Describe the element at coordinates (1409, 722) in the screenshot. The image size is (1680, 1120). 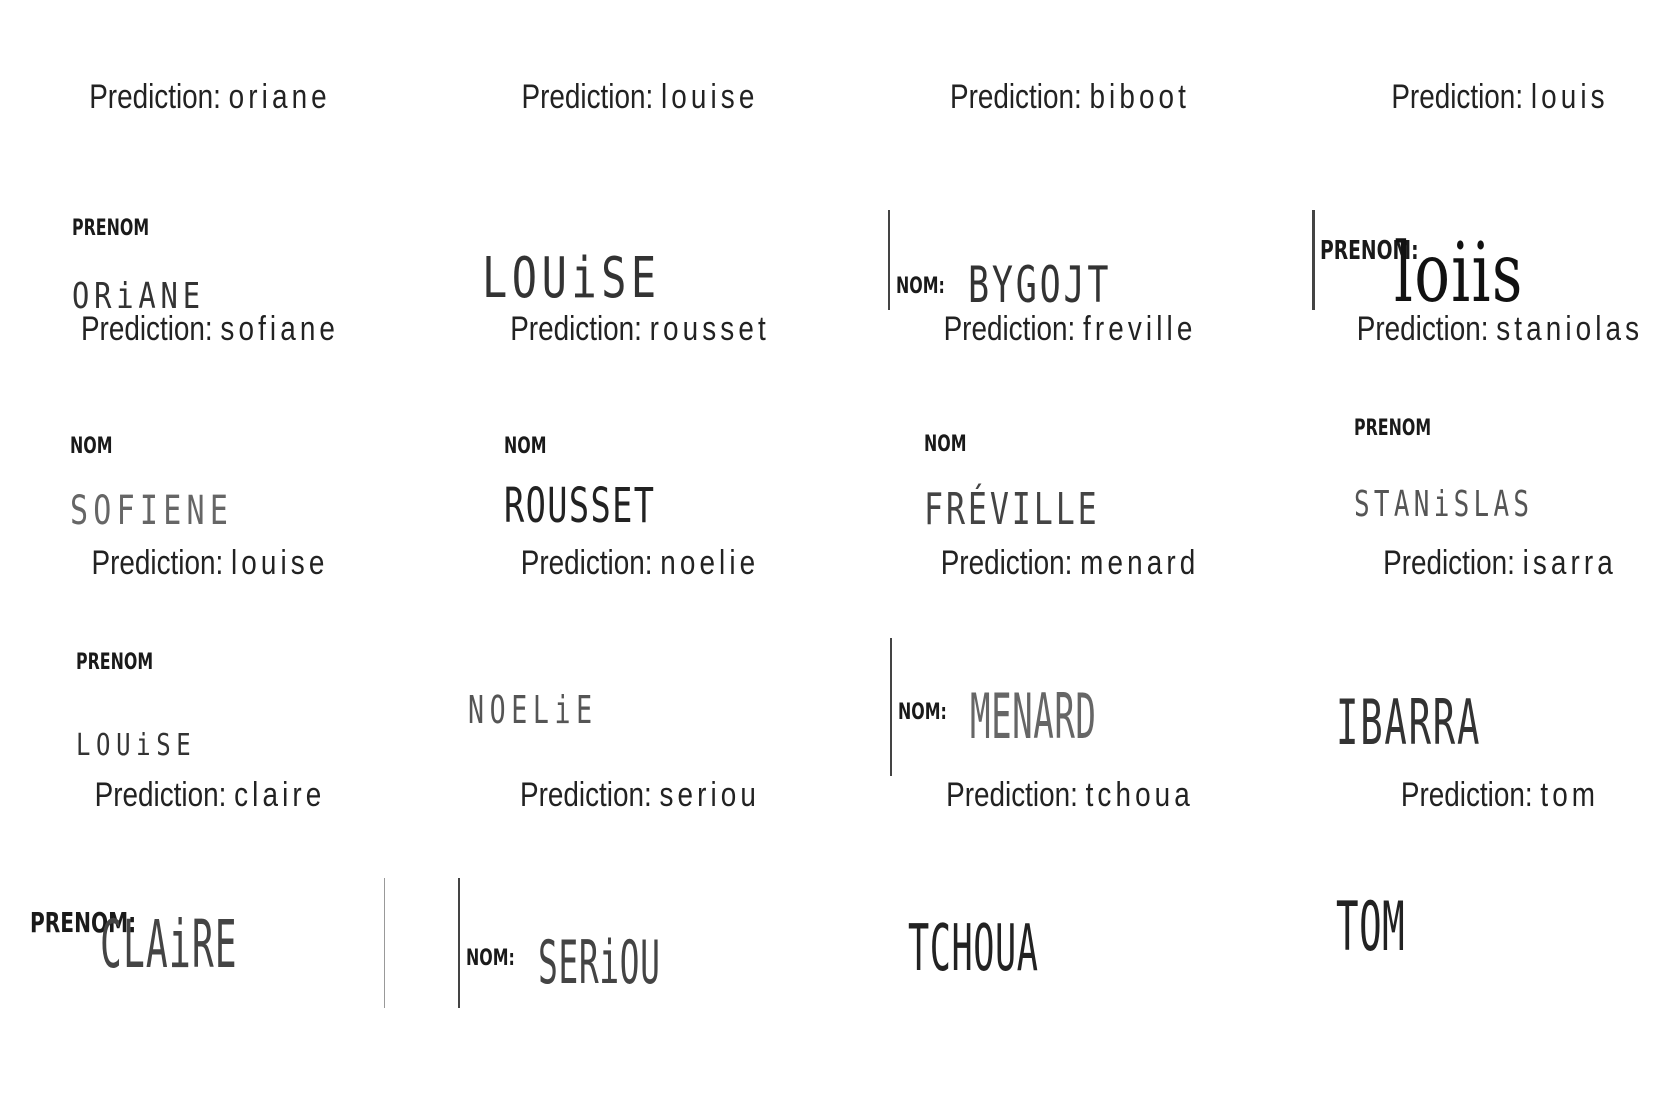
I see `handwritten-text: IBARRA` at that location.